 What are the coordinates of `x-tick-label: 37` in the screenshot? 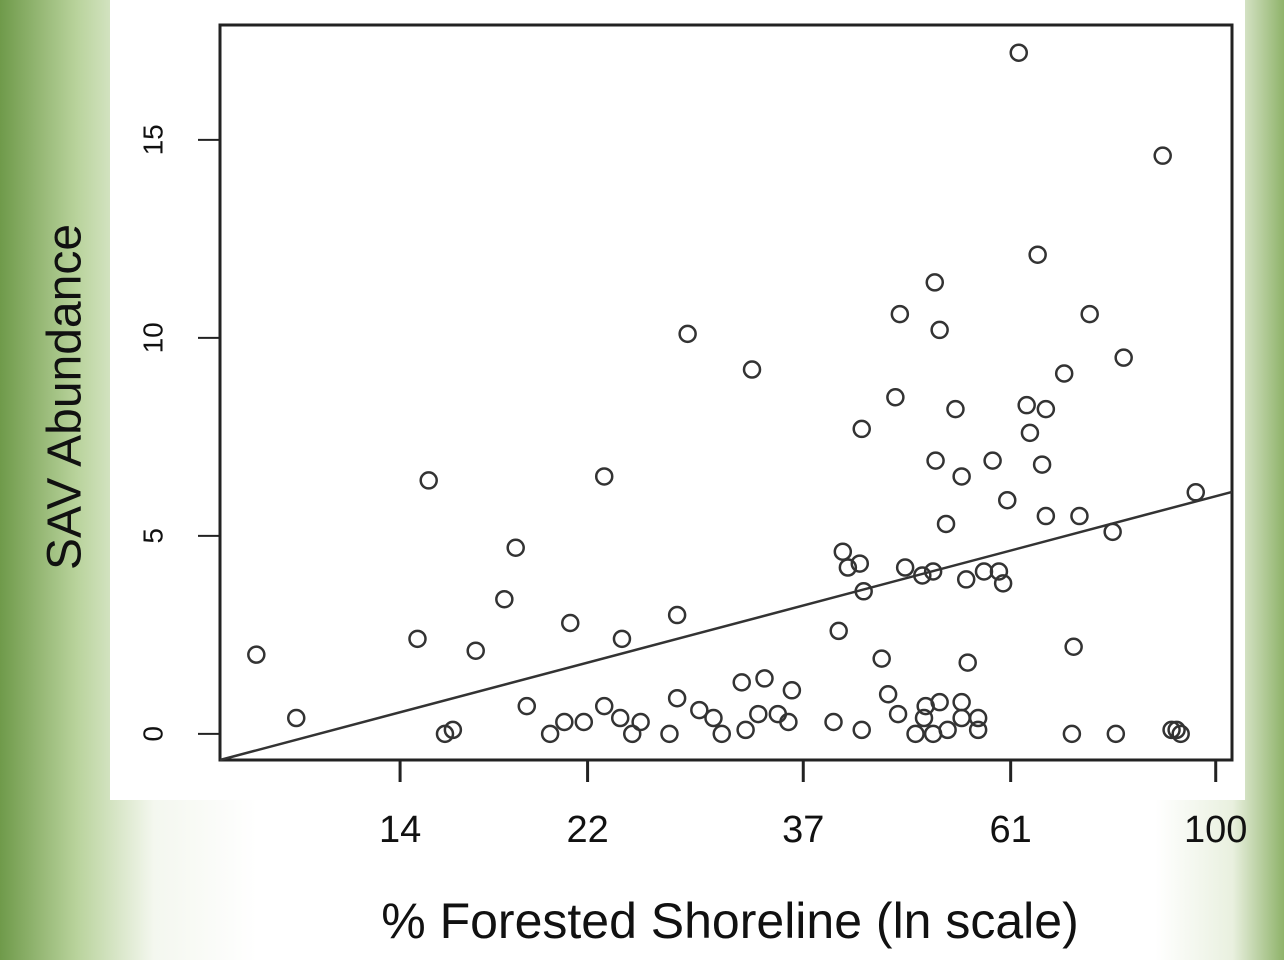 It's located at (803, 830).